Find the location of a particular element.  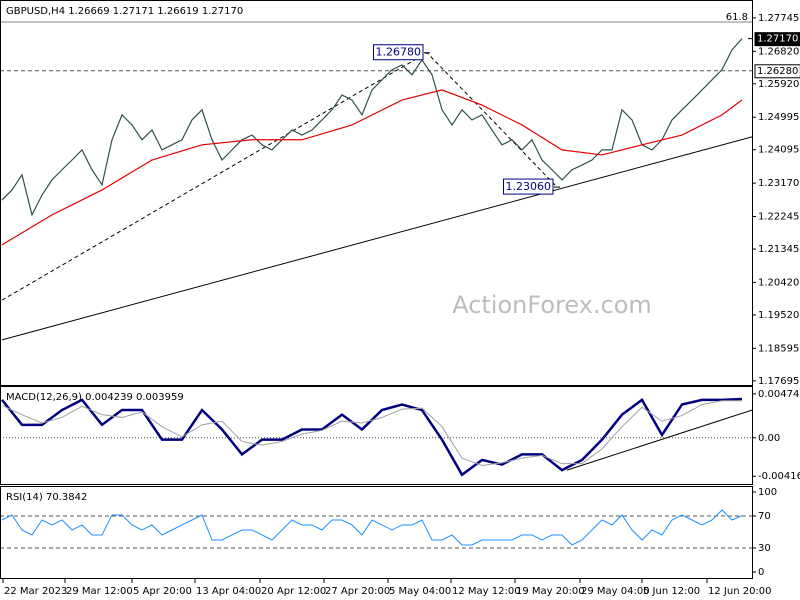

level-label: 61.8 is located at coordinates (737, 17).